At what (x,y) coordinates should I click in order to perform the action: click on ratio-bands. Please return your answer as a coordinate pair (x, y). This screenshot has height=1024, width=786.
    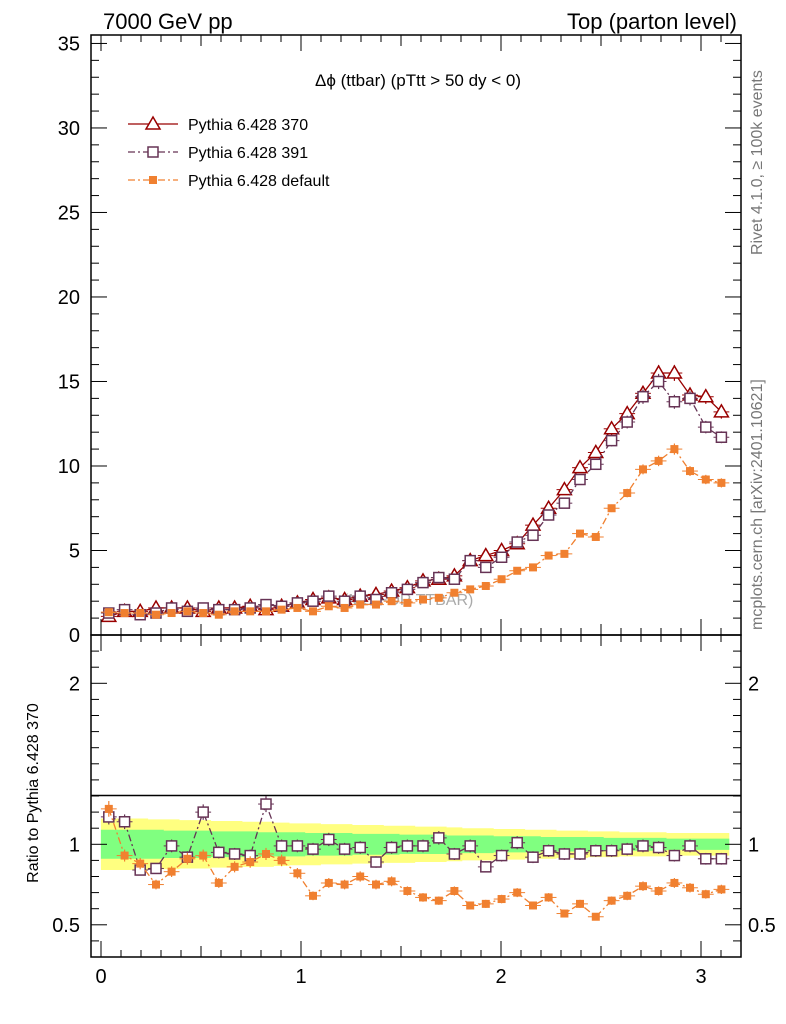
    Looking at the image, I should click on (415, 844).